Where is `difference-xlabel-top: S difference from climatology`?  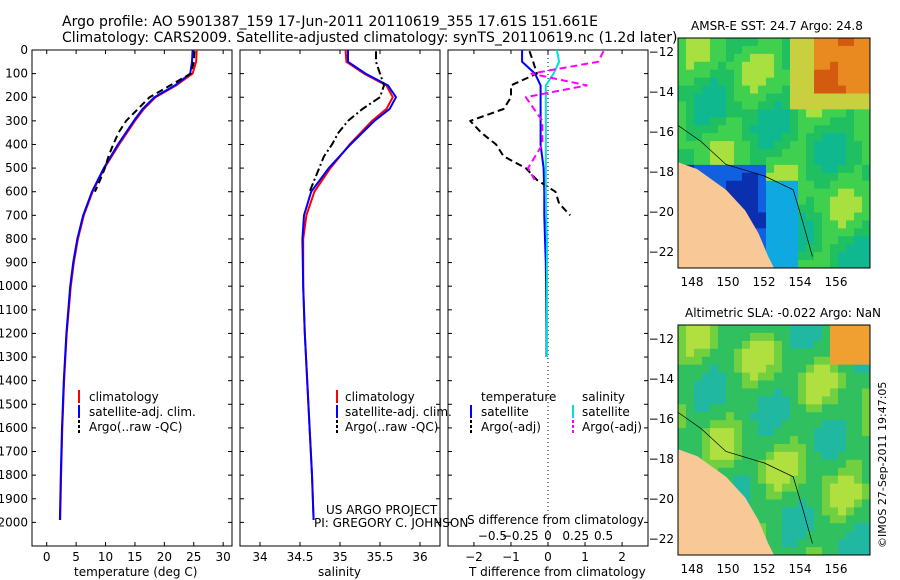
difference-xlabel-top: S difference from climatology is located at coordinates (555, 520).